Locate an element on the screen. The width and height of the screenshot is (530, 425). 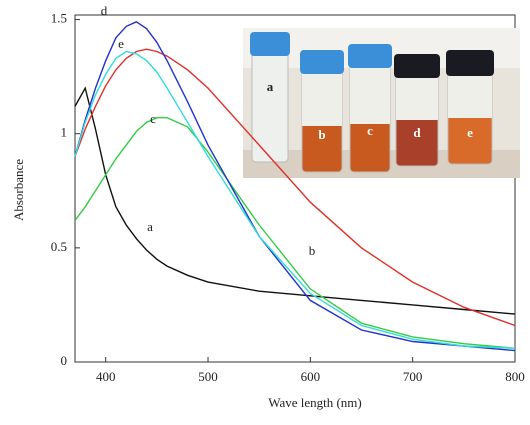
x-tick-label: 600 is located at coordinates (311, 376).